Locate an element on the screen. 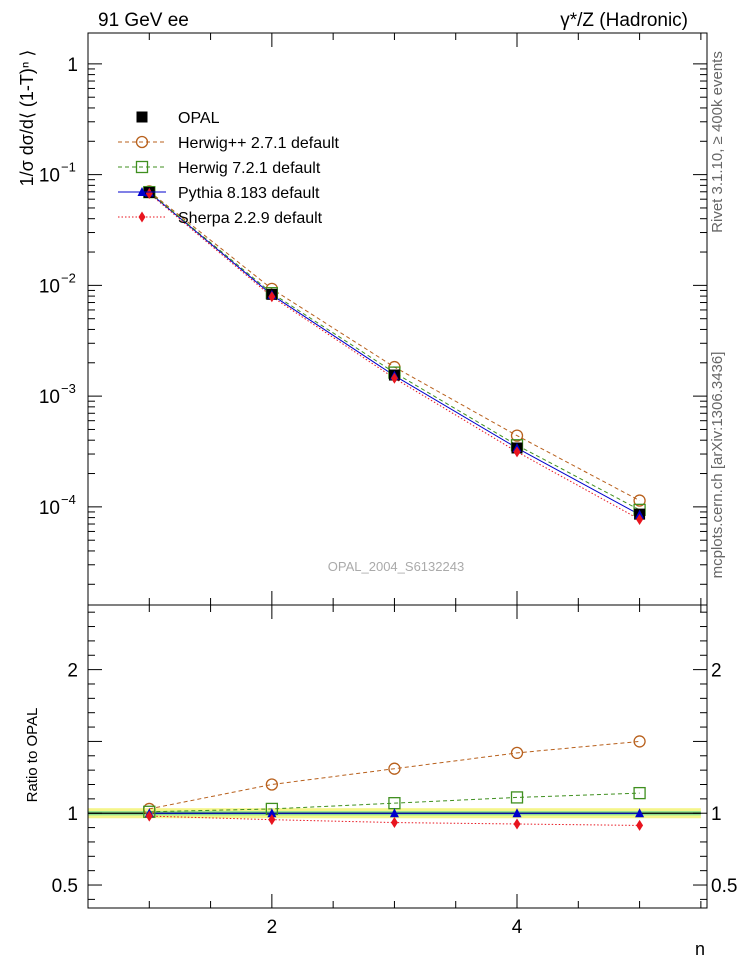 The image size is (746, 972). header-right: γ*/Z (Hadronic) is located at coordinates (624, 20).